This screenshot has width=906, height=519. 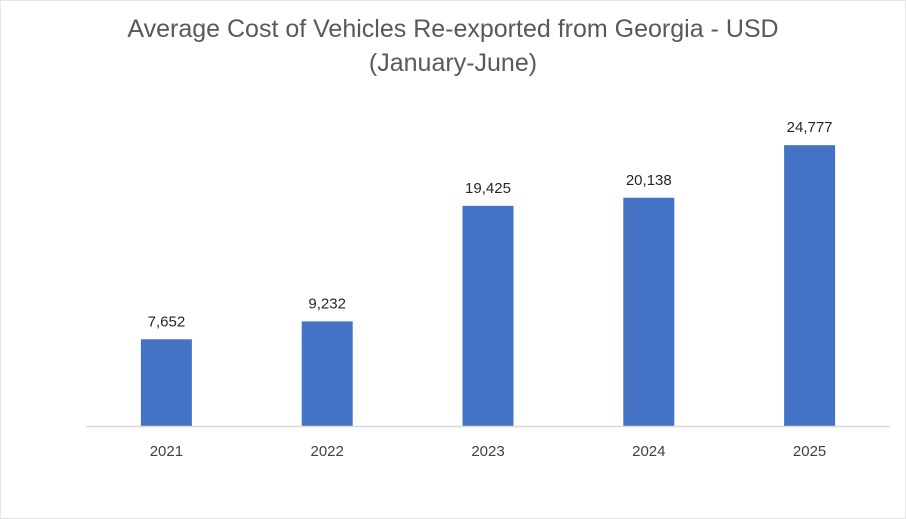 What do you see at coordinates (327, 303) in the screenshot?
I see `data-label-2022: 9,232` at bounding box center [327, 303].